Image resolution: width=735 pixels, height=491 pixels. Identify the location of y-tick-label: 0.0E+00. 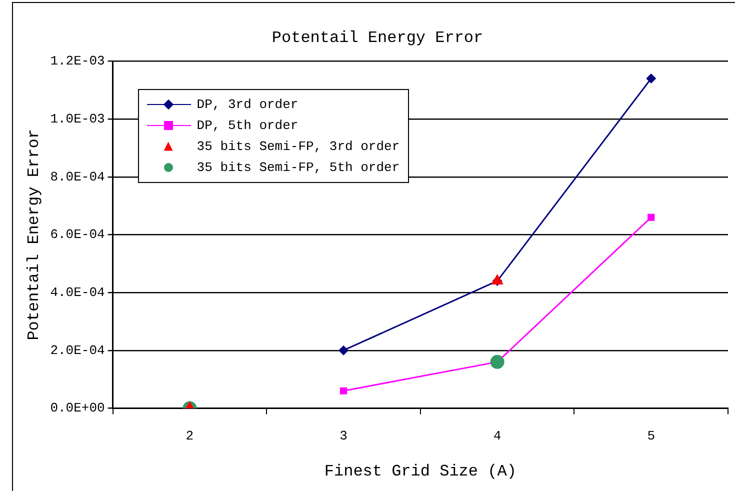
(77, 408).